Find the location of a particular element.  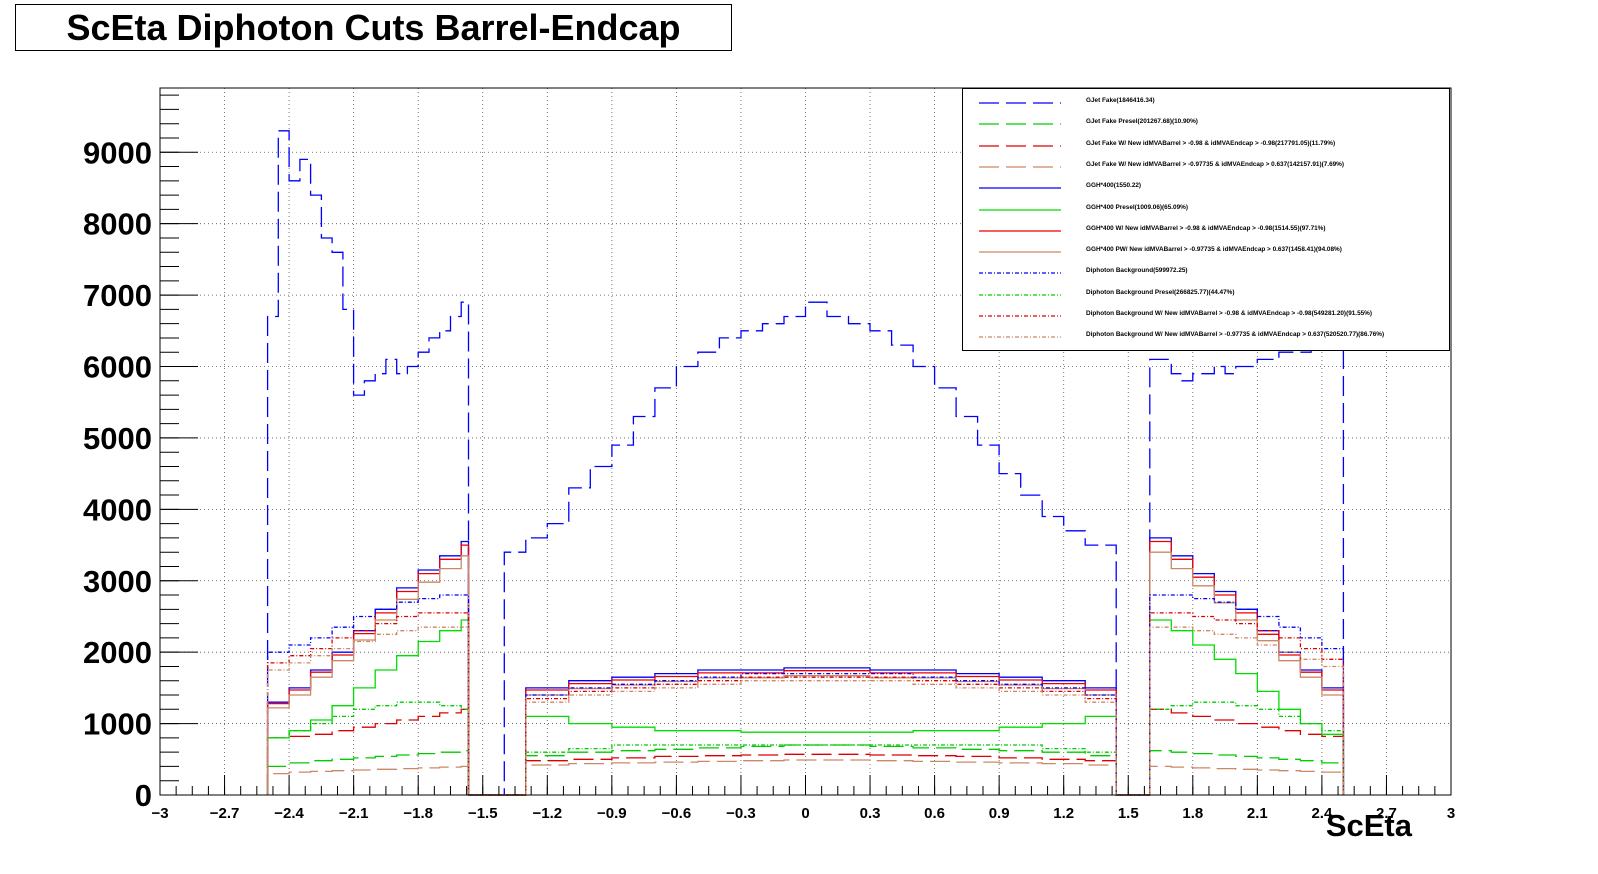

chart-title: ScEta Diphoton Cuts Barrel-Endcap is located at coordinates (373, 27).